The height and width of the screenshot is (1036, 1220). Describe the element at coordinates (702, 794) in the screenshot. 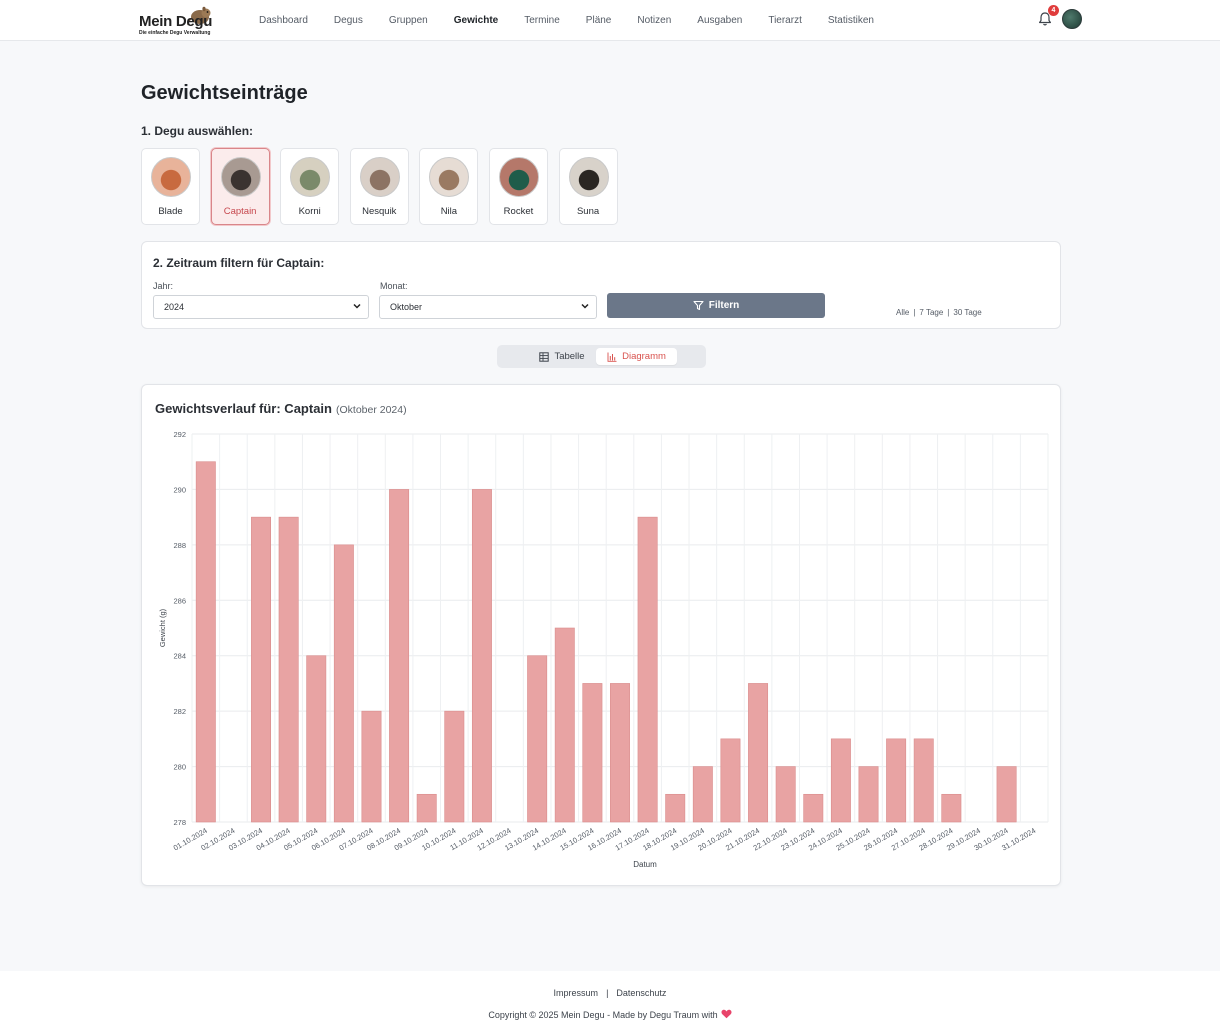

I see `bar-19.10.2024` at that location.